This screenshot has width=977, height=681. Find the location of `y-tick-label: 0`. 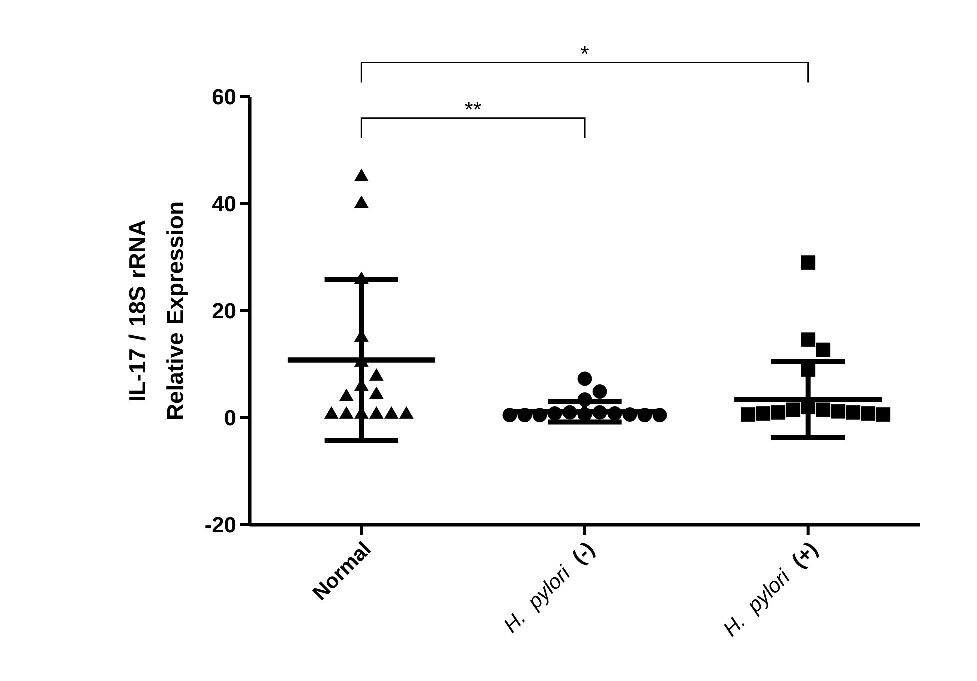

y-tick-label: 0 is located at coordinates (230, 418).